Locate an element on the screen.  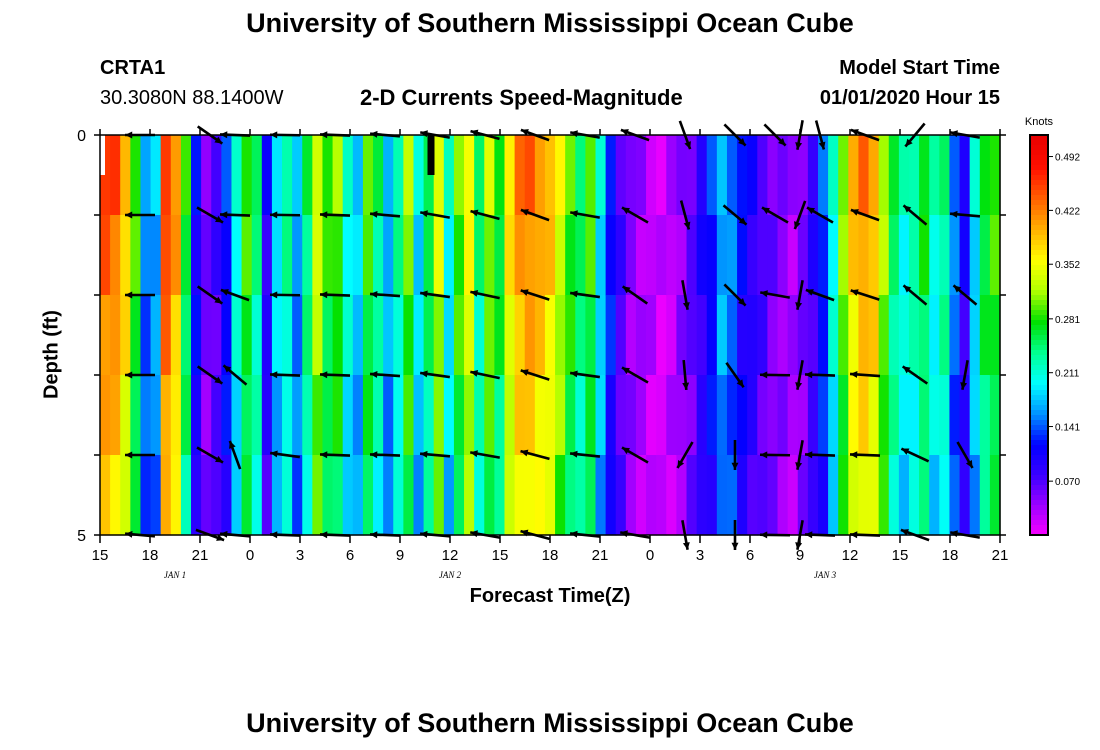
colorbar-tick-label: 0.141 is located at coordinates (1067, 428).